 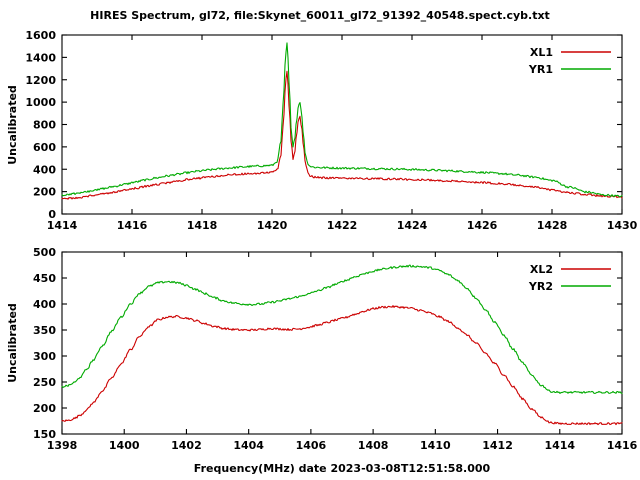 What do you see at coordinates (44, 147) in the screenshot?
I see `y-tick-label: 600` at bounding box center [44, 147].